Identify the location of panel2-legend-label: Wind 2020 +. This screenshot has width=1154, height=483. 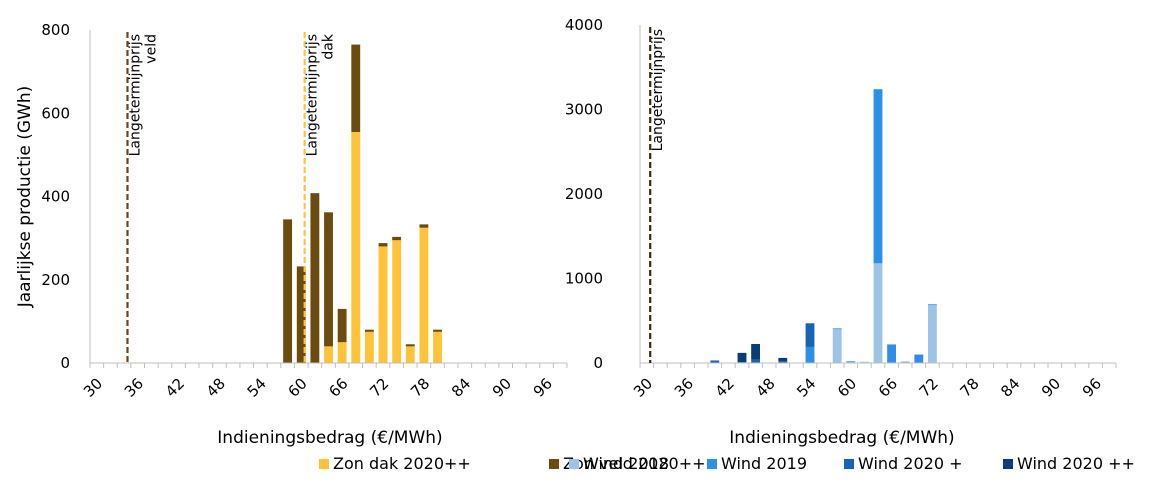
(910, 463).